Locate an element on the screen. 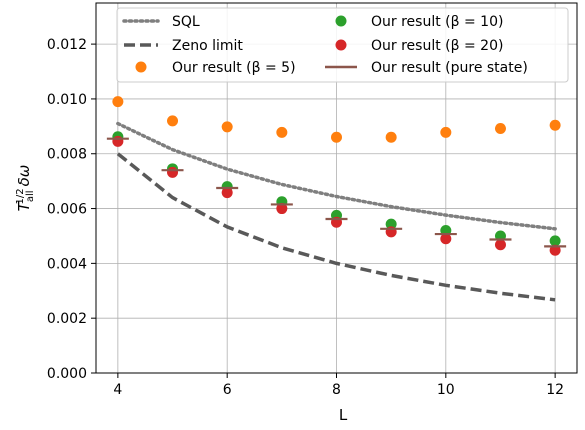 This screenshot has height=430, width=585. legend-label-beta10: Our result (β = 10) is located at coordinates (437, 22).